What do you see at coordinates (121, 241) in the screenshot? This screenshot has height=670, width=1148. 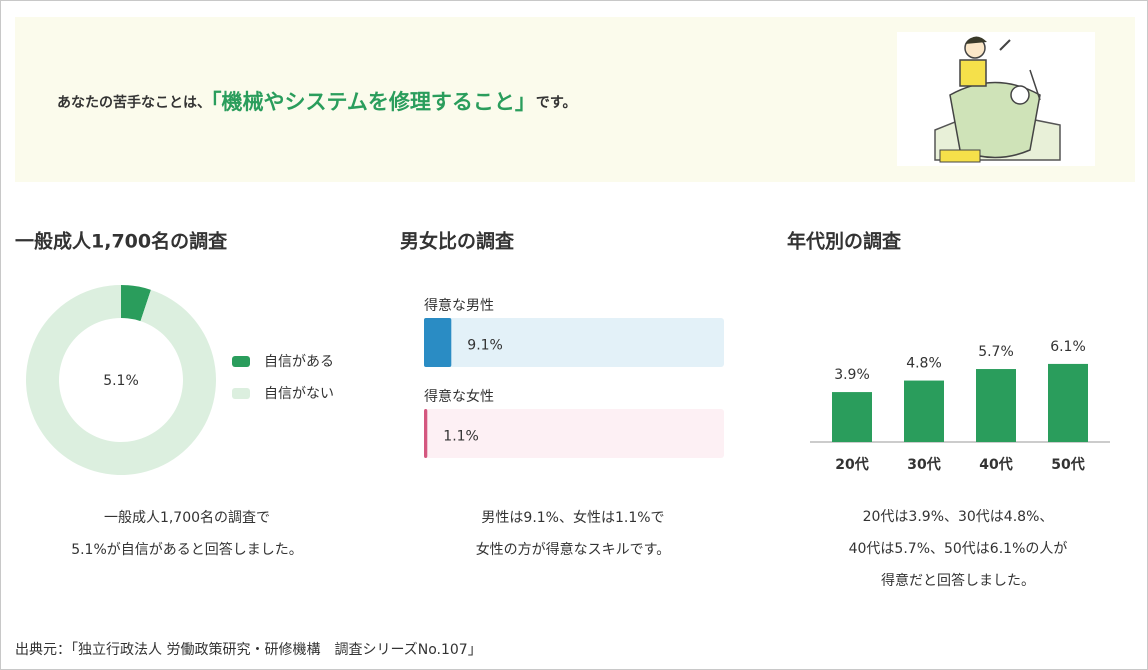 I see `chart-title: 一般成人1,700名の調査` at bounding box center [121, 241].